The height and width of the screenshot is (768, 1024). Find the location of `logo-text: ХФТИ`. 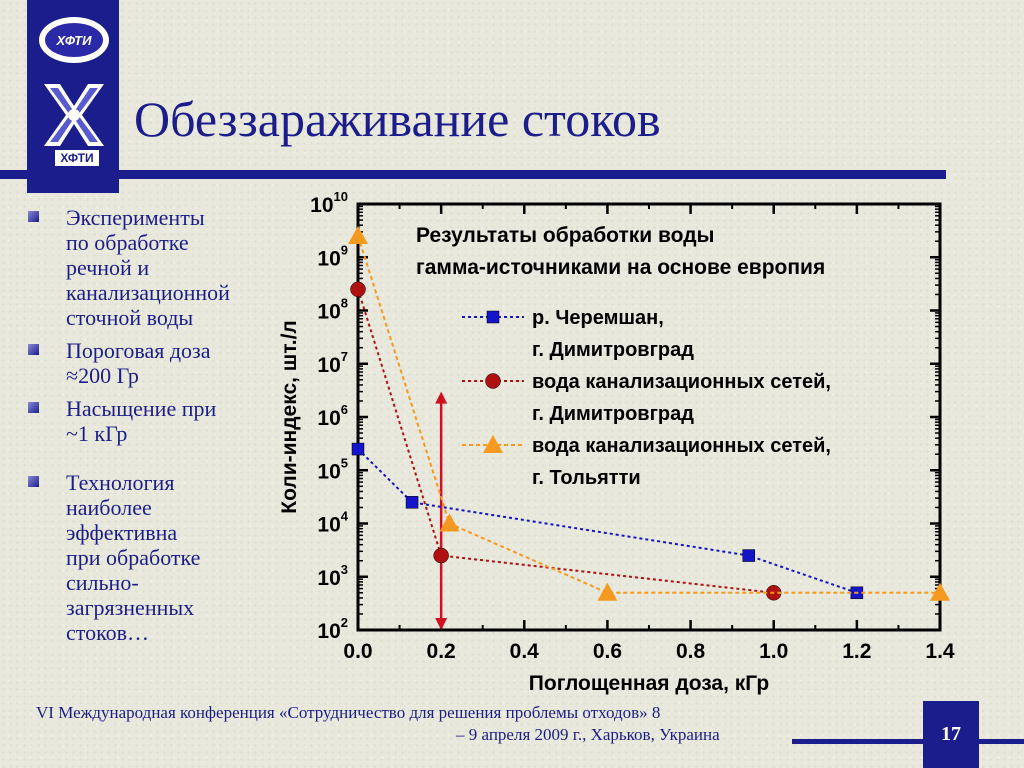

logo-text: ХФТИ is located at coordinates (74, 40).